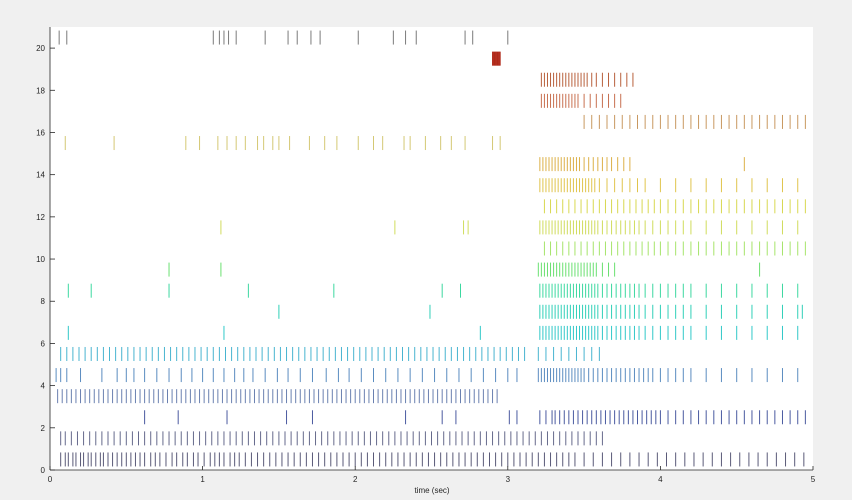 The width and height of the screenshot is (852, 500). Describe the element at coordinates (43, 301) in the screenshot. I see `y-tick-label: 8` at that location.